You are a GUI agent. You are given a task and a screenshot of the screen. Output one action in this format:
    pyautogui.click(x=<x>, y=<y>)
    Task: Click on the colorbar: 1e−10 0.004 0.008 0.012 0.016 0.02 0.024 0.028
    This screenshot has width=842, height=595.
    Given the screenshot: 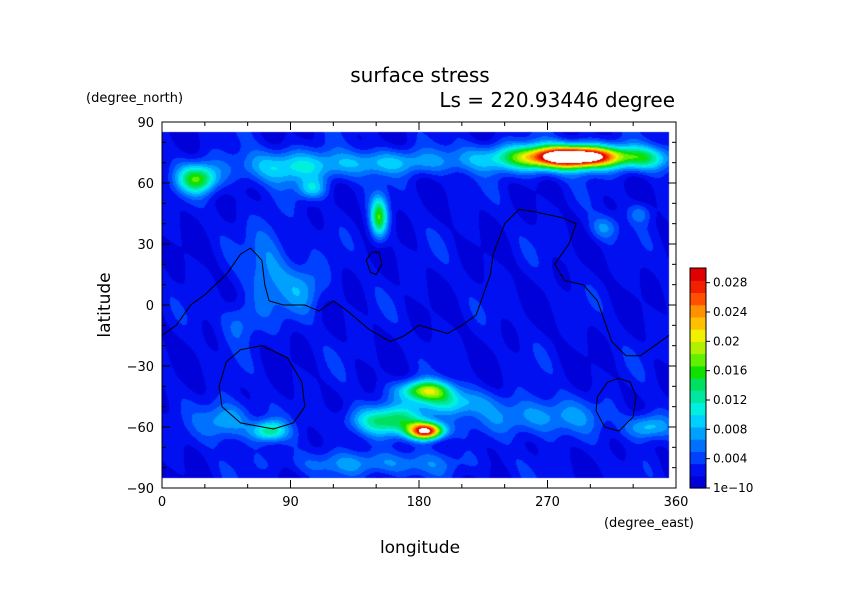 What is the action you would take?
    pyautogui.click(x=721, y=381)
    